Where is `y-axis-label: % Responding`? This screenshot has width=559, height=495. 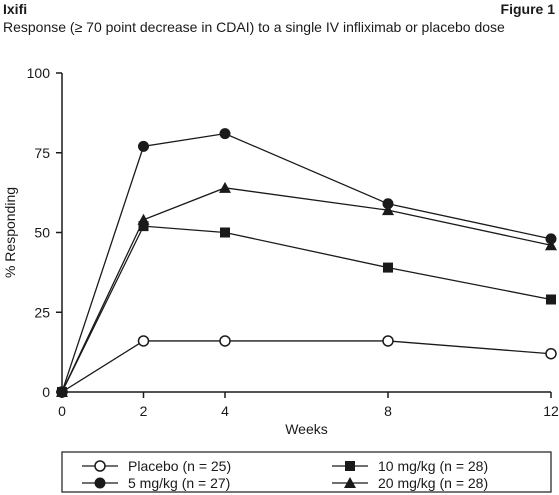 y-axis-label: % Responding is located at coordinates (10, 232).